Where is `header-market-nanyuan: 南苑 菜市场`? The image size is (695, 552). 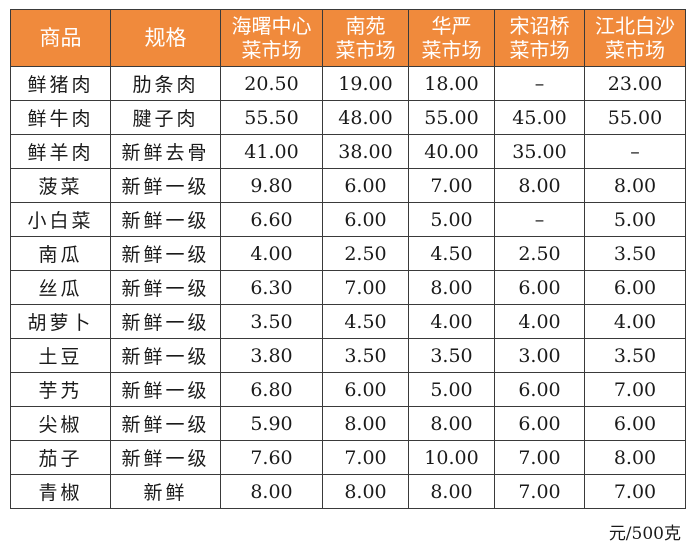
header-market-nanyuan: 南苑 菜市场 is located at coordinates (365, 38).